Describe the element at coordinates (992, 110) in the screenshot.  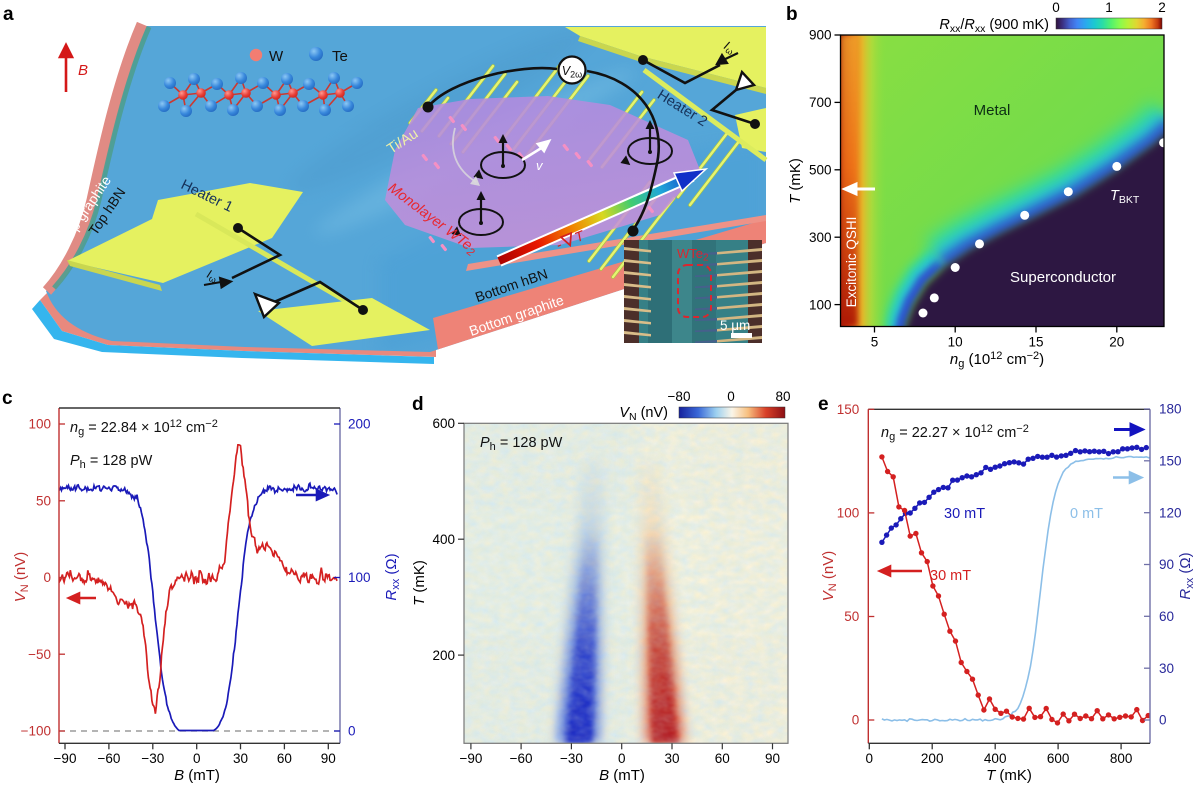
I see `svg-text: Metal` at that location.